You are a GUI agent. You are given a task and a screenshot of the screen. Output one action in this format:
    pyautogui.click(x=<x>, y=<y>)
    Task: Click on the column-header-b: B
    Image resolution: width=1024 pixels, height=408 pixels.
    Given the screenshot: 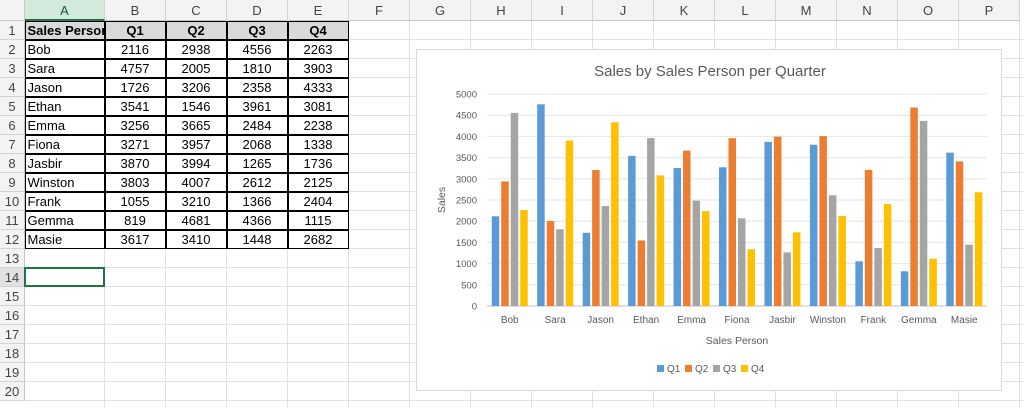 What is the action you would take?
    pyautogui.click(x=135, y=10)
    